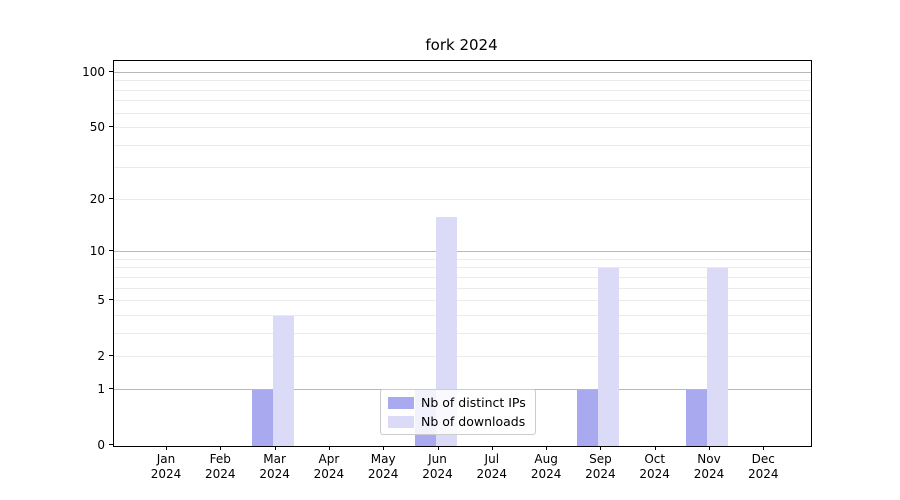 This screenshot has height=500, width=900. What do you see at coordinates (101, 445) in the screenshot?
I see `y-tick-label: 0` at bounding box center [101, 445].